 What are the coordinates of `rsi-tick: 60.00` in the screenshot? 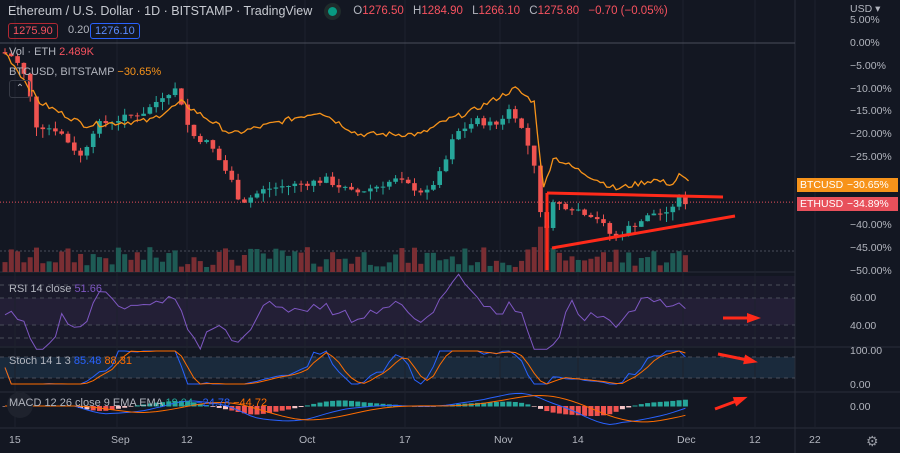 It's located at (863, 298).